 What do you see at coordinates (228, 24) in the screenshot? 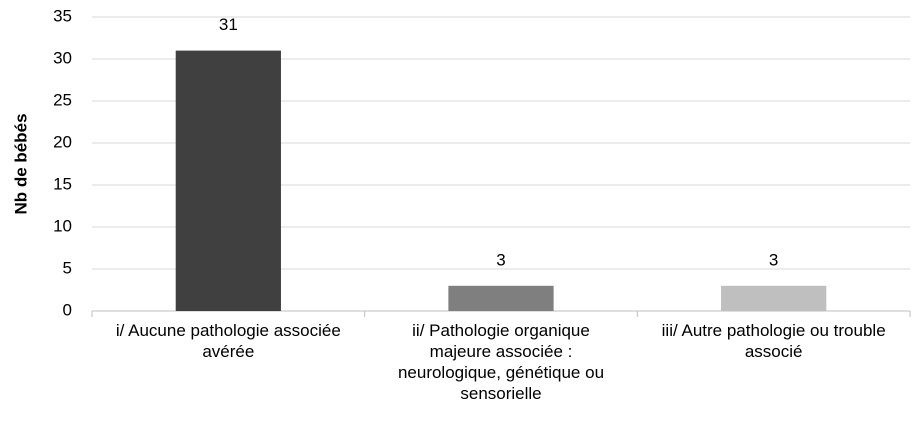
I see `data-label: 31` at bounding box center [228, 24].